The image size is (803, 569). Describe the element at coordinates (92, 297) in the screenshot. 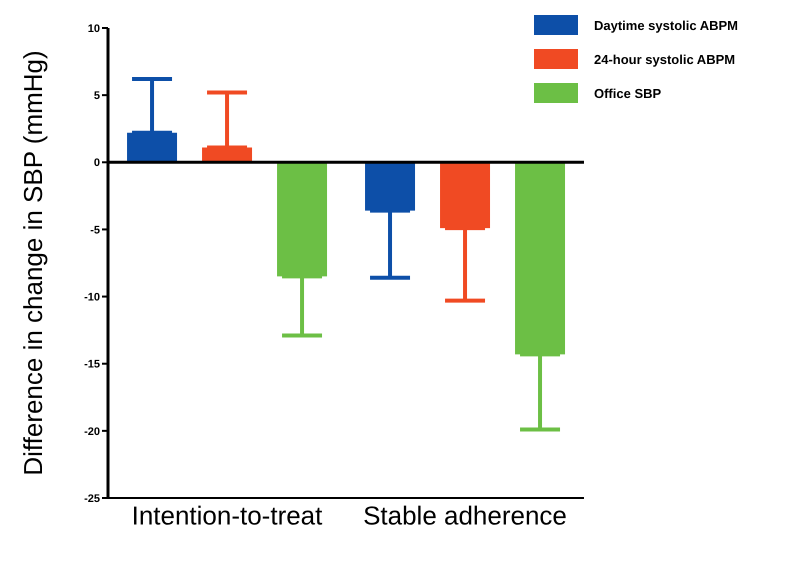

I see `y-tick-label: -10` at that location.